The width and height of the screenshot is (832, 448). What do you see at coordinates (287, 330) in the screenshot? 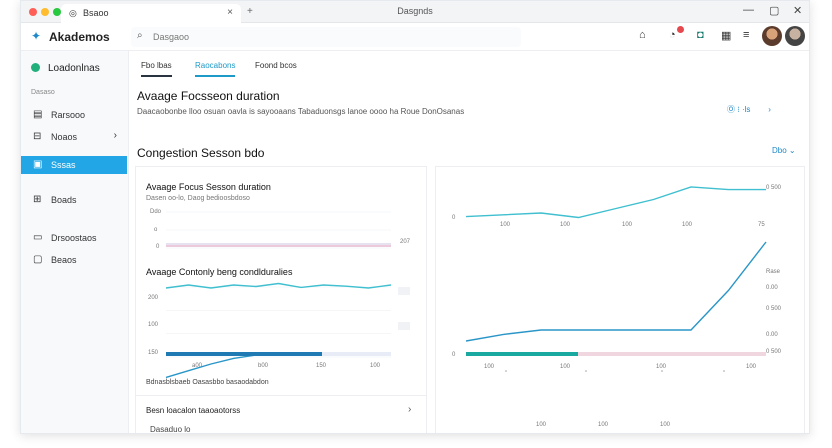
I see `chart2-plot` at bounding box center [287, 330].